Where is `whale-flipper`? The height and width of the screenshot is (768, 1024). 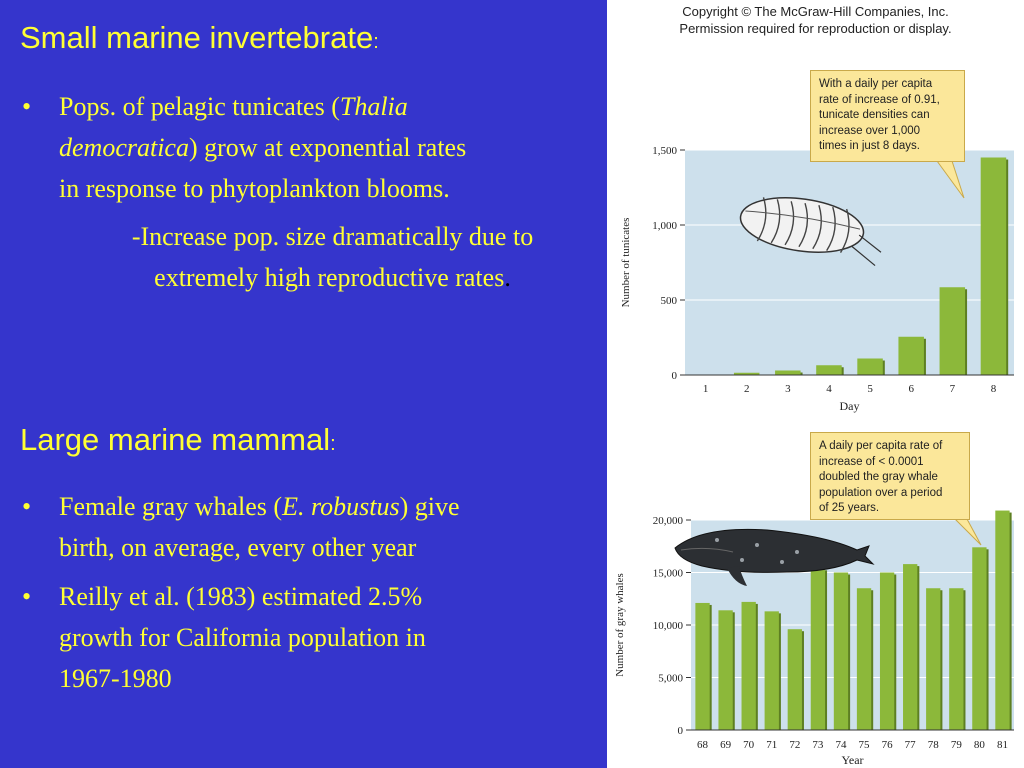 whale-flipper is located at coordinates (737, 576).